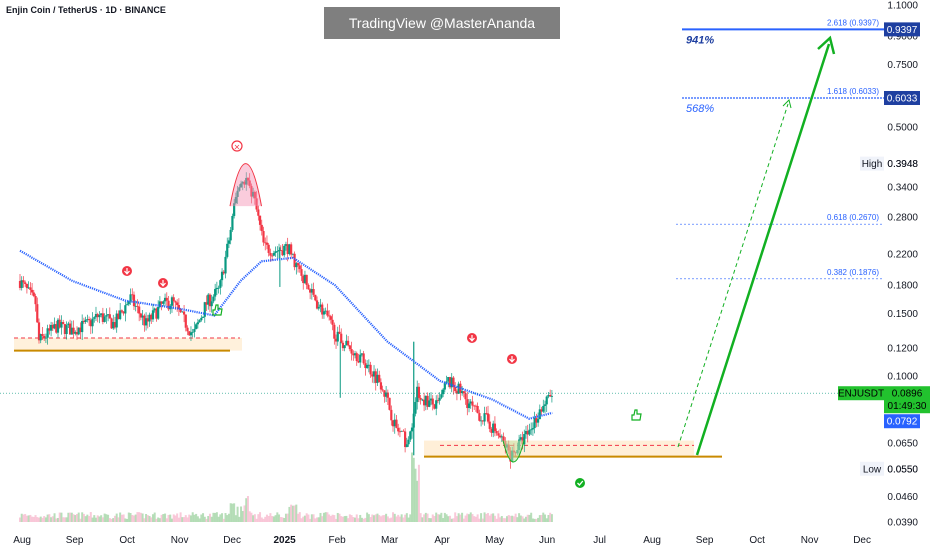 The height and width of the screenshot is (550, 932). What do you see at coordinates (237, 147) in the screenshot?
I see `x-mark-glyph: ×` at bounding box center [237, 147].